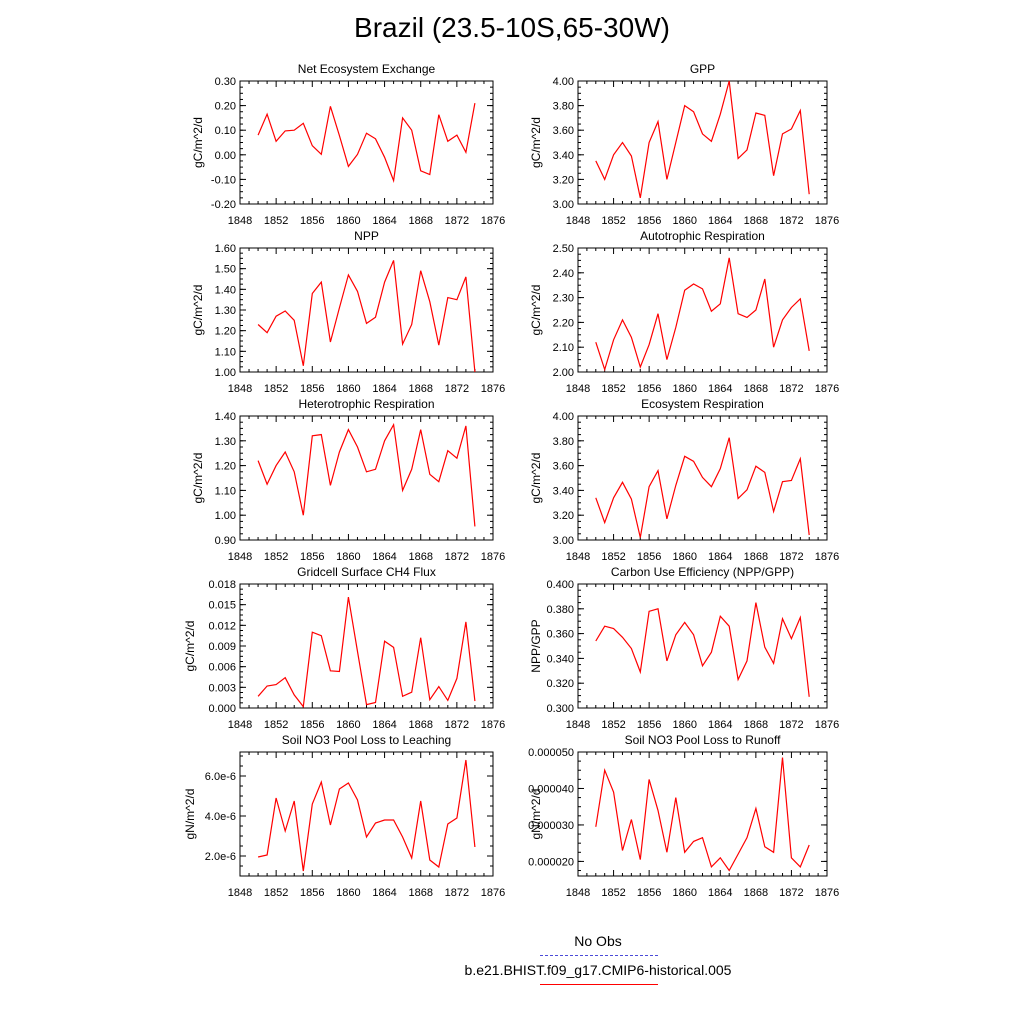 The height and width of the screenshot is (1024, 1024). I want to click on y-tick-label: 2.30, so click(563, 299).